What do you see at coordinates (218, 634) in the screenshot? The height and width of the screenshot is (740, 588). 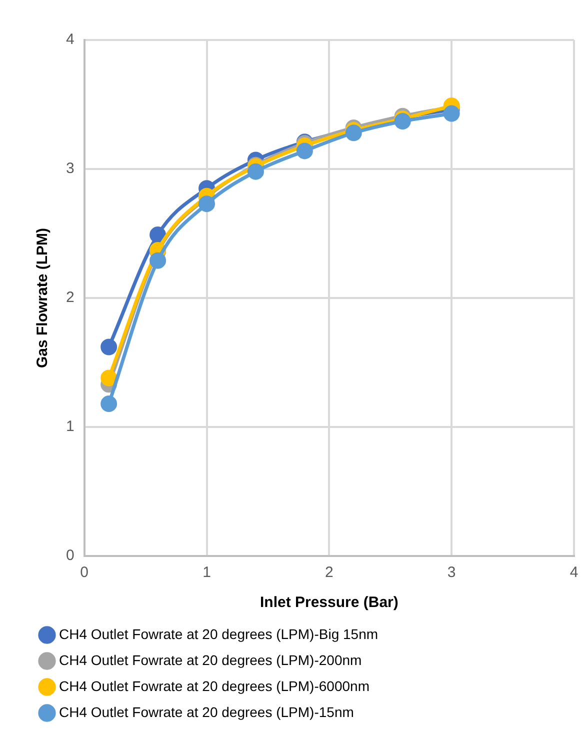 I see `legend-label: CH4 Outlet Fowrate at 20 degrees (LPM)-Big 15nm` at bounding box center [218, 634].